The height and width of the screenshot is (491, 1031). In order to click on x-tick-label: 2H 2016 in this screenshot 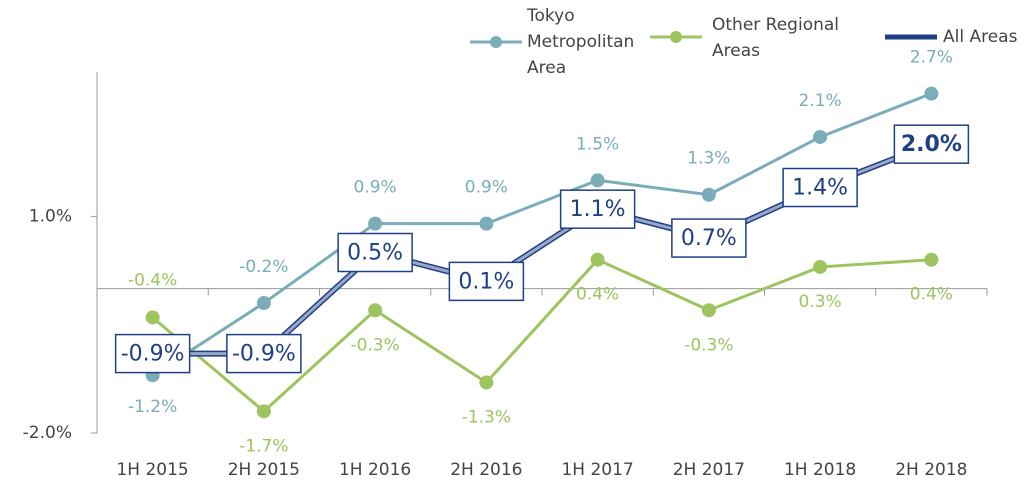, I will do `click(486, 470)`.